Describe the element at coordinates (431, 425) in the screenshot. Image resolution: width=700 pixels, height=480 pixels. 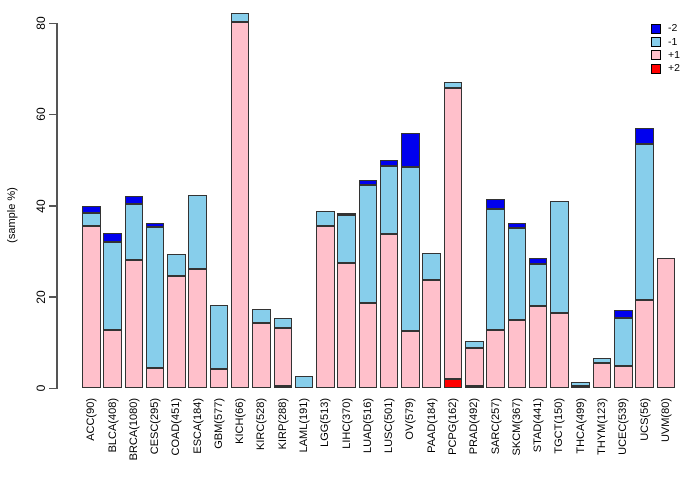
I see `x-axis-label: PAAD(184)` at that location.